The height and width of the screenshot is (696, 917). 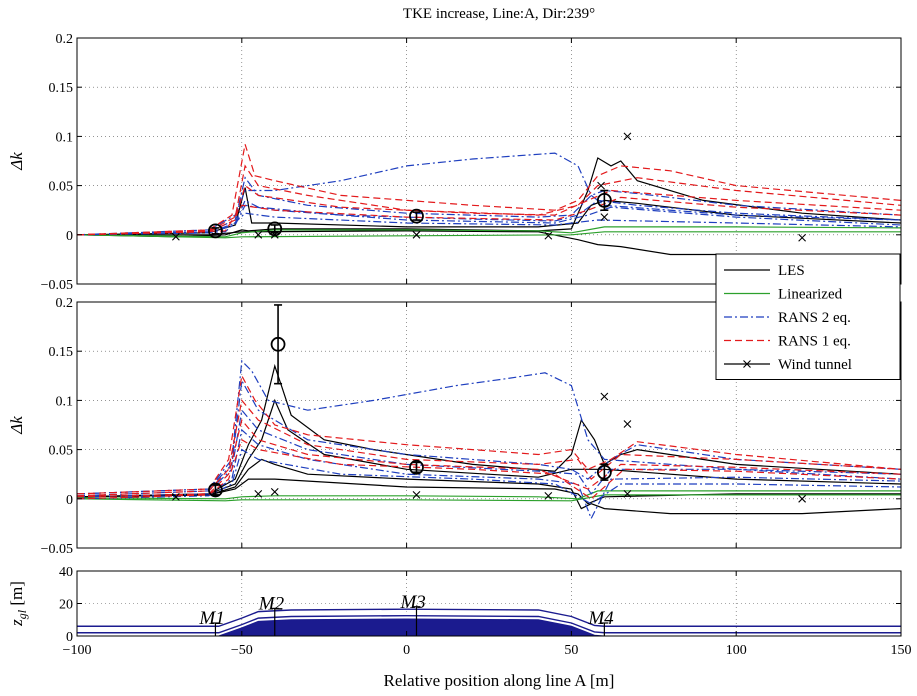 What do you see at coordinates (814, 342) in the screenshot?
I see `legend-entry-label: RANS 1 eq.` at bounding box center [814, 342].